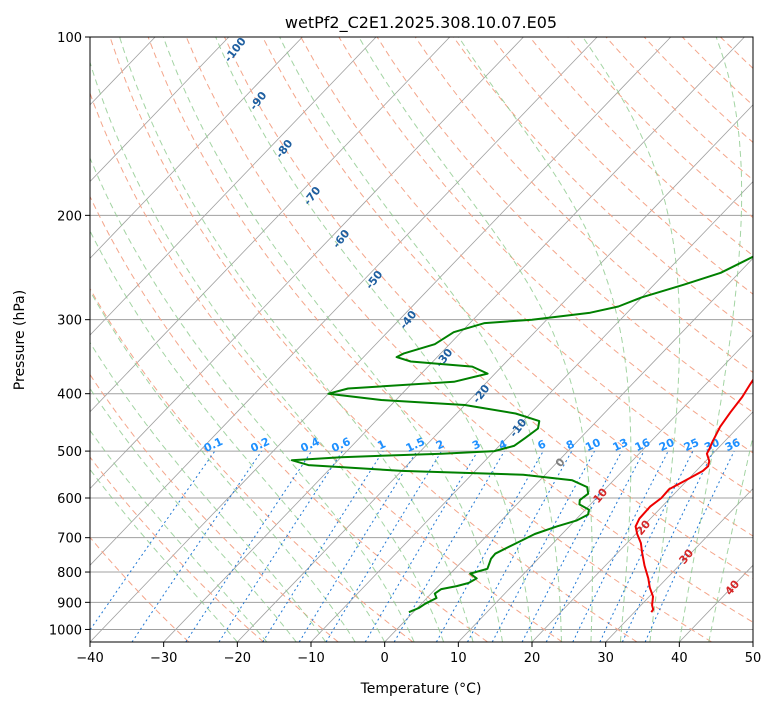 The image size is (775, 708). What do you see at coordinates (374, 280) in the screenshot?
I see `dry-adiabat-label--50: -50` at bounding box center [374, 280].